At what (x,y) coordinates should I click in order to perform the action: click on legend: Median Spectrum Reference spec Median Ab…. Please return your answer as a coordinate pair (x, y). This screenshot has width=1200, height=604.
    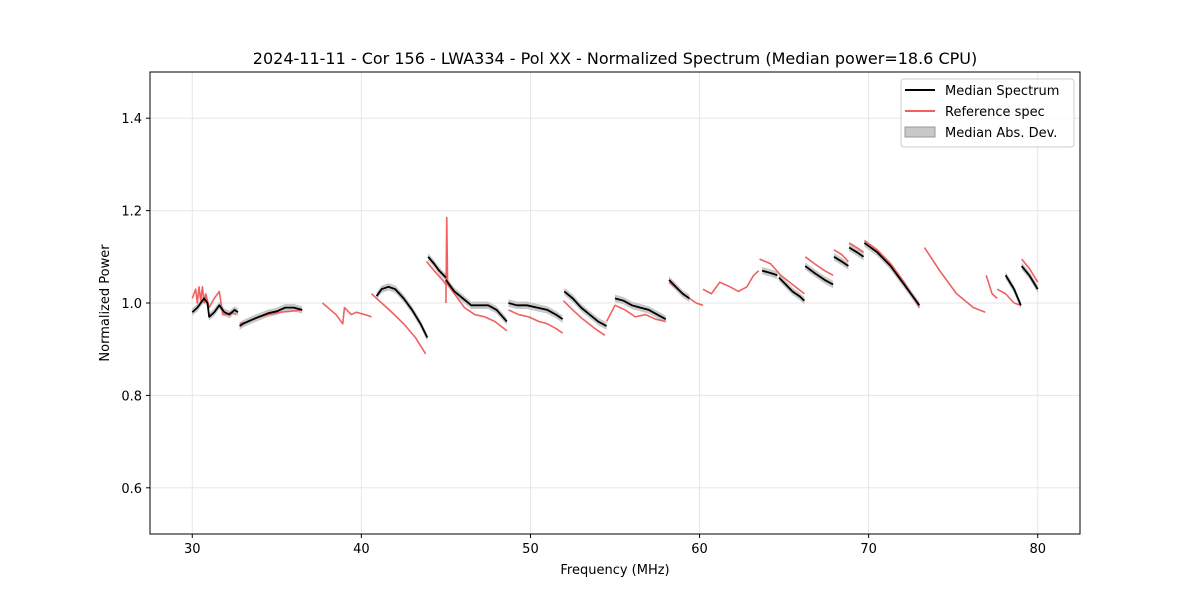
    Looking at the image, I should click on (987, 113).